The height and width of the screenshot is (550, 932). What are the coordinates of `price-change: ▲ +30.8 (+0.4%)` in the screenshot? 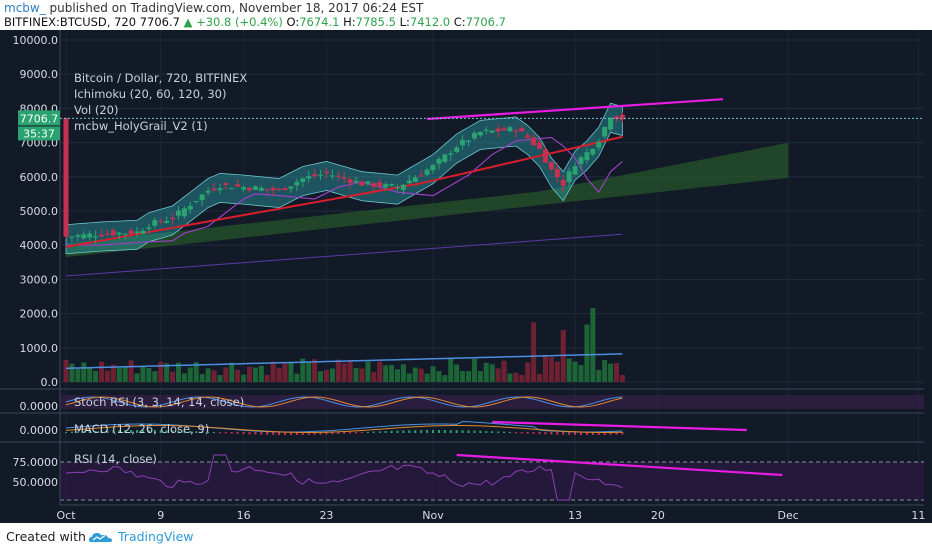 It's located at (233, 22).